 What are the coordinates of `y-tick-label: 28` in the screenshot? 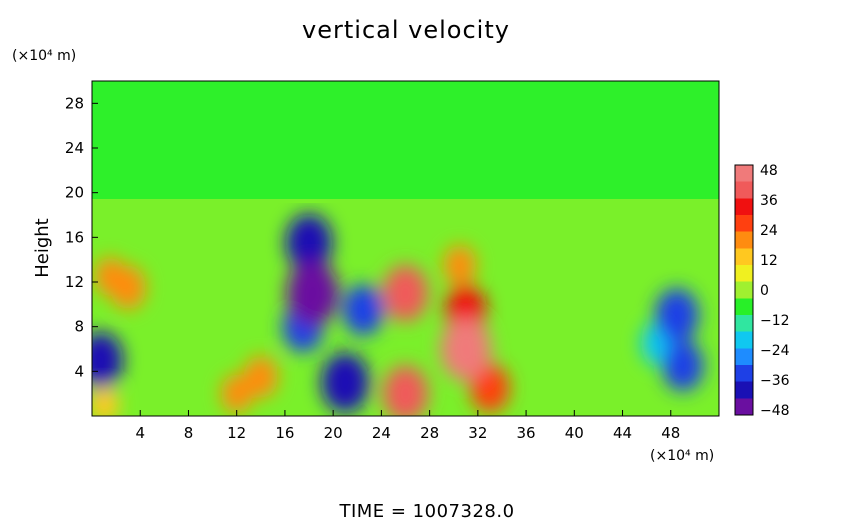 It's located at (74, 103).